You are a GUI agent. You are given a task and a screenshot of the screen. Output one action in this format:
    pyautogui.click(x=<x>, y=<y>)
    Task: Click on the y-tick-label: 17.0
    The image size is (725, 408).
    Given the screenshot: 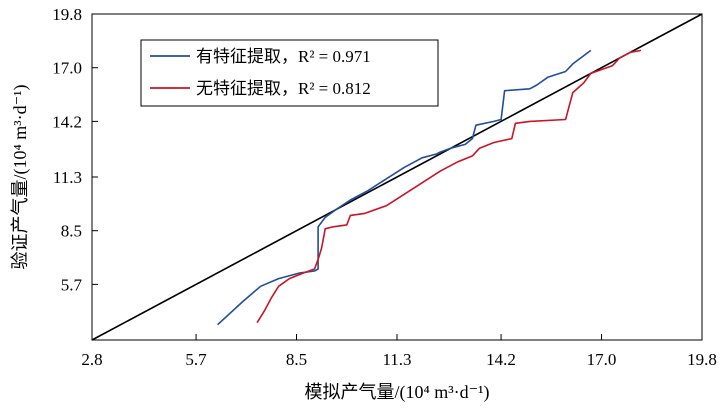 What is the action you would take?
    pyautogui.click(x=67, y=68)
    